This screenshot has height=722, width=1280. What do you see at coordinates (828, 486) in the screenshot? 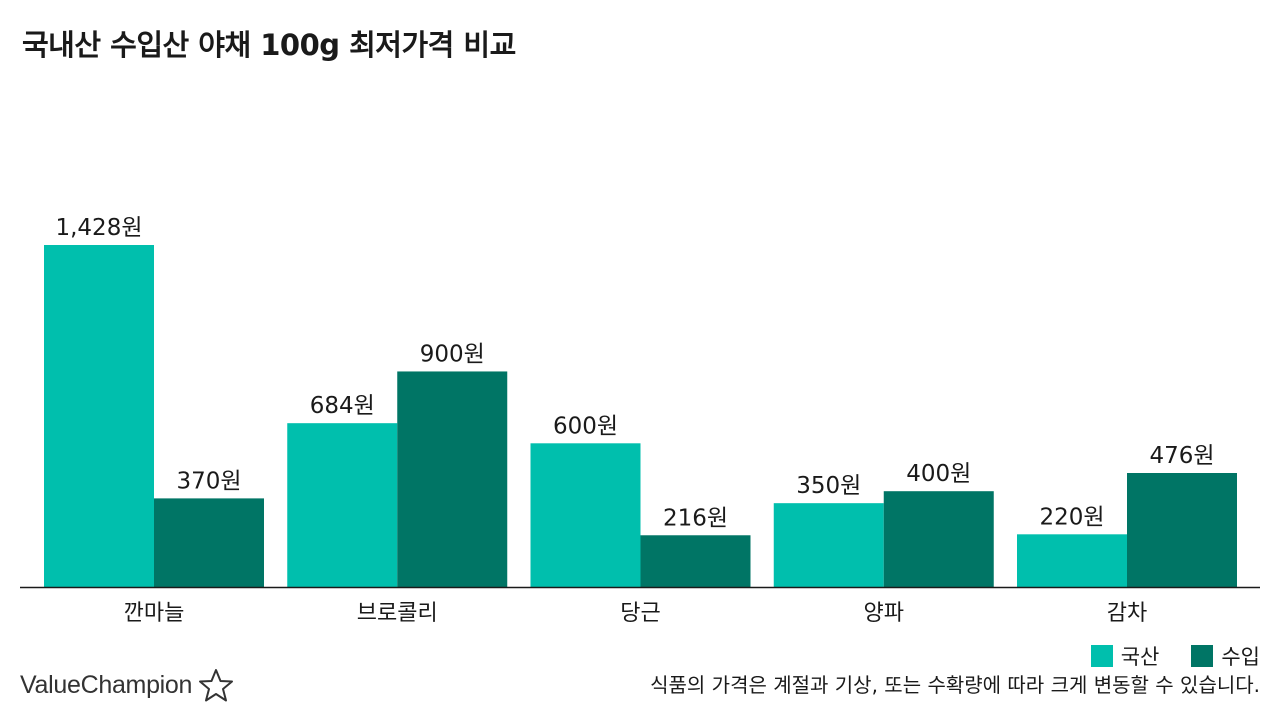
I see `data-label-domestic-3: 350원` at bounding box center [828, 486].